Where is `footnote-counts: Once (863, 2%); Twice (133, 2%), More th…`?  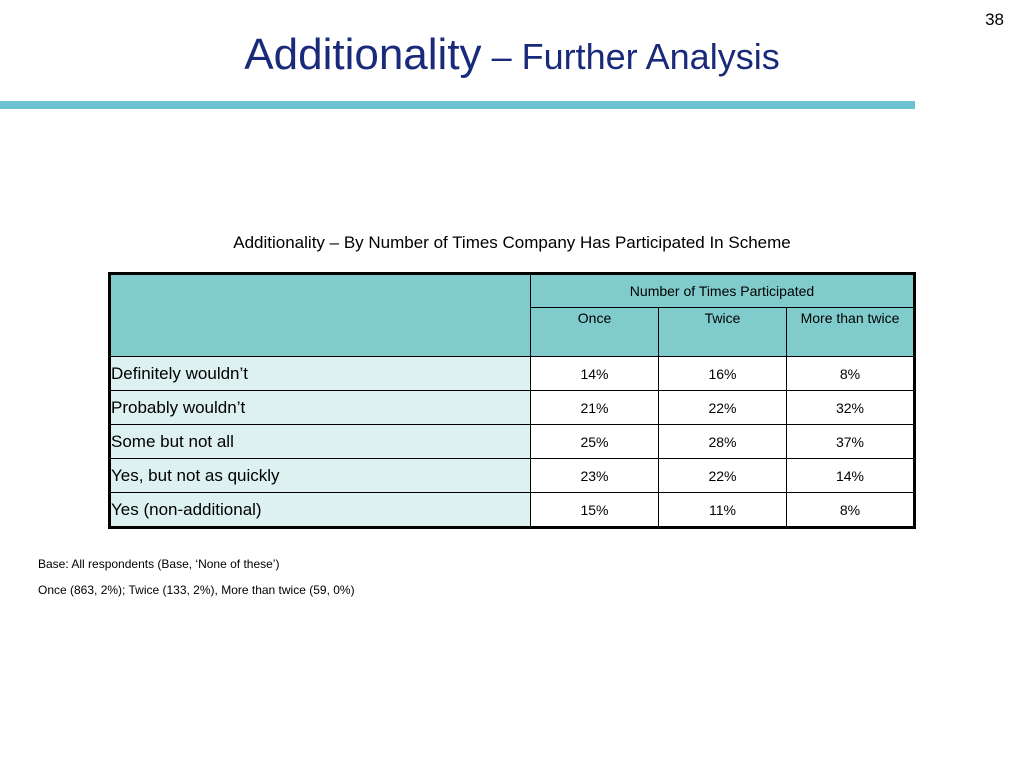 footnote-counts: Once (863, 2%); Twice (133, 2%), More th… is located at coordinates (196, 590).